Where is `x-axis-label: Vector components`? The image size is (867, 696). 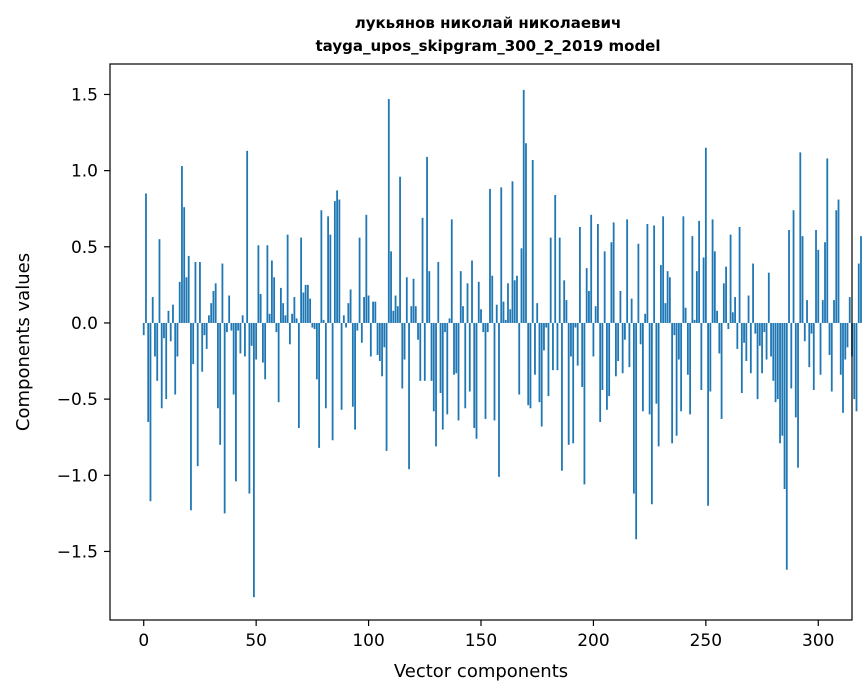 x-axis-label: Vector components is located at coordinates (481, 671).